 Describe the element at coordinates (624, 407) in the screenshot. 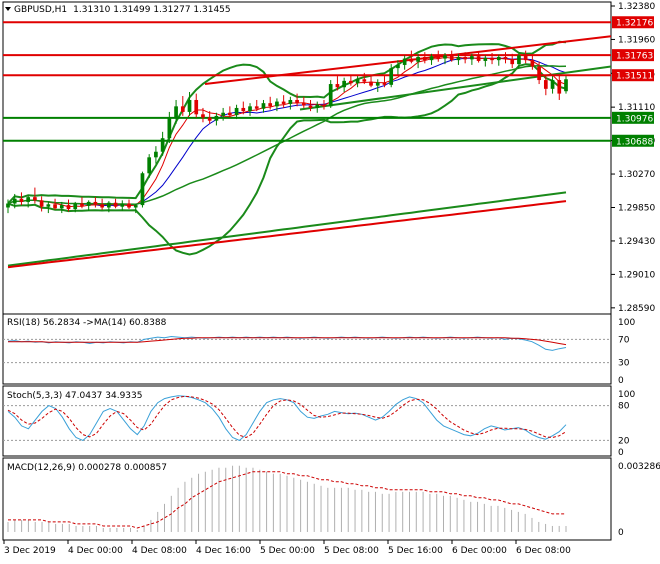

I see `axis-tick-label: 80` at that location.